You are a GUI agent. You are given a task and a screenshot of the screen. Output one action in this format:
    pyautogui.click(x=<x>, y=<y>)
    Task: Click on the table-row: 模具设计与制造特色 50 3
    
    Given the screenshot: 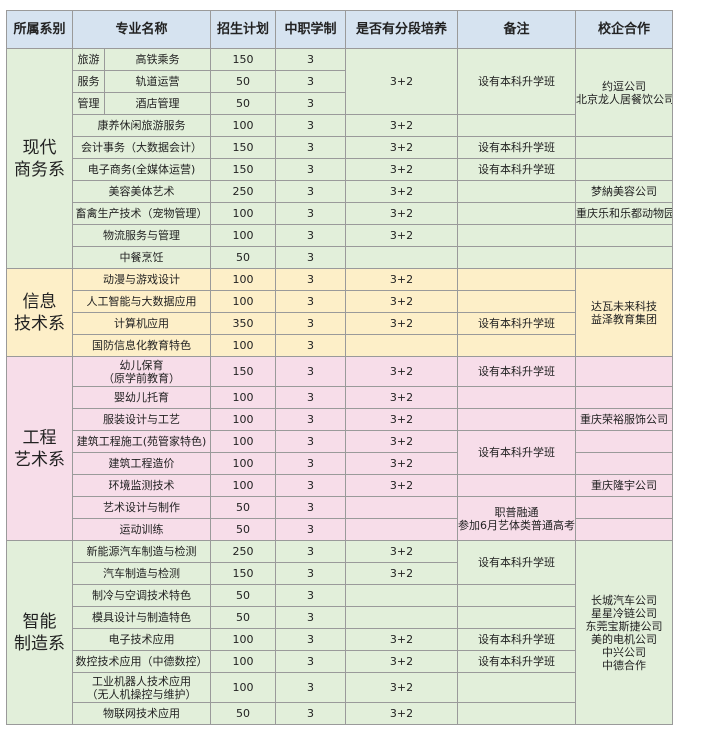 What is the action you would take?
    pyautogui.click(x=340, y=617)
    